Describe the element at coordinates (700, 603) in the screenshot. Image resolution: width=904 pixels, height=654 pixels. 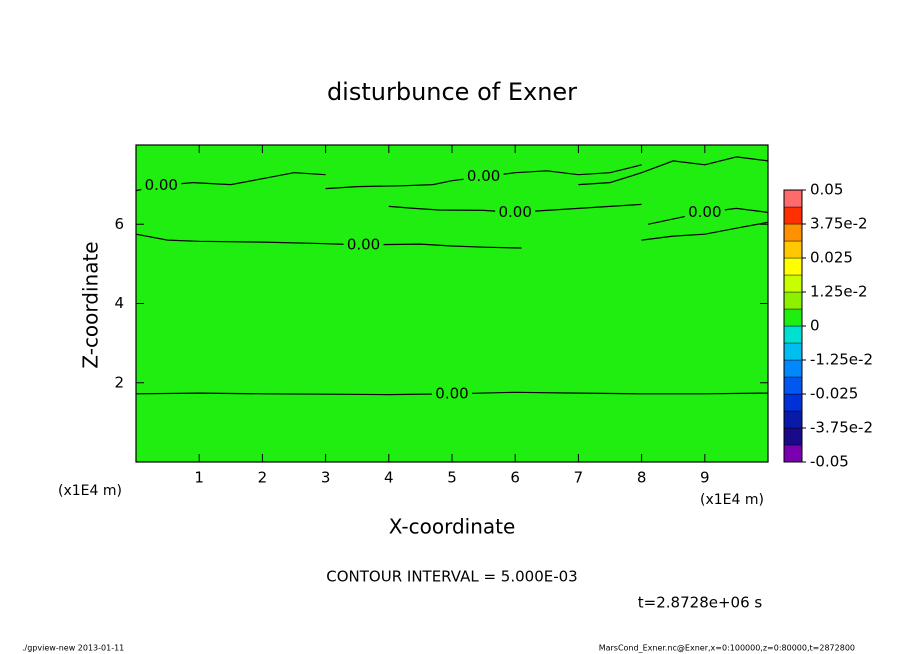
I see `time-label: t=2.8728e+06 s` at that location.